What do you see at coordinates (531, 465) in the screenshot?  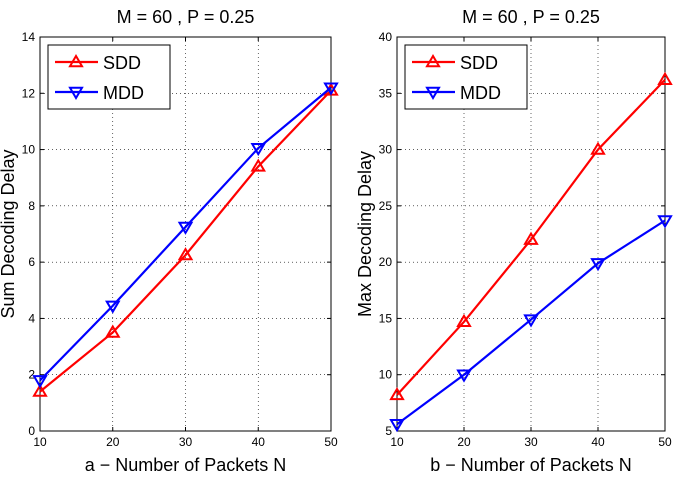 I see `x-axis-label: b − Number of Packets N` at bounding box center [531, 465].